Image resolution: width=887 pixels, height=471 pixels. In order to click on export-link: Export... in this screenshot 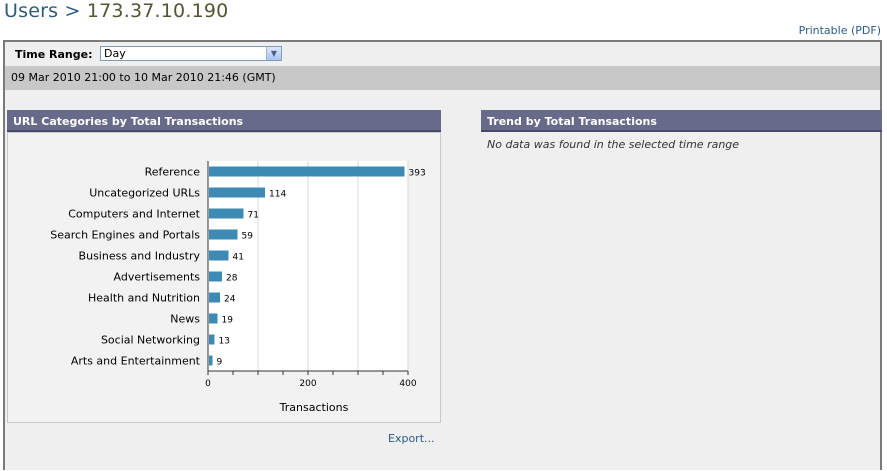, I will do `click(411, 438)`.